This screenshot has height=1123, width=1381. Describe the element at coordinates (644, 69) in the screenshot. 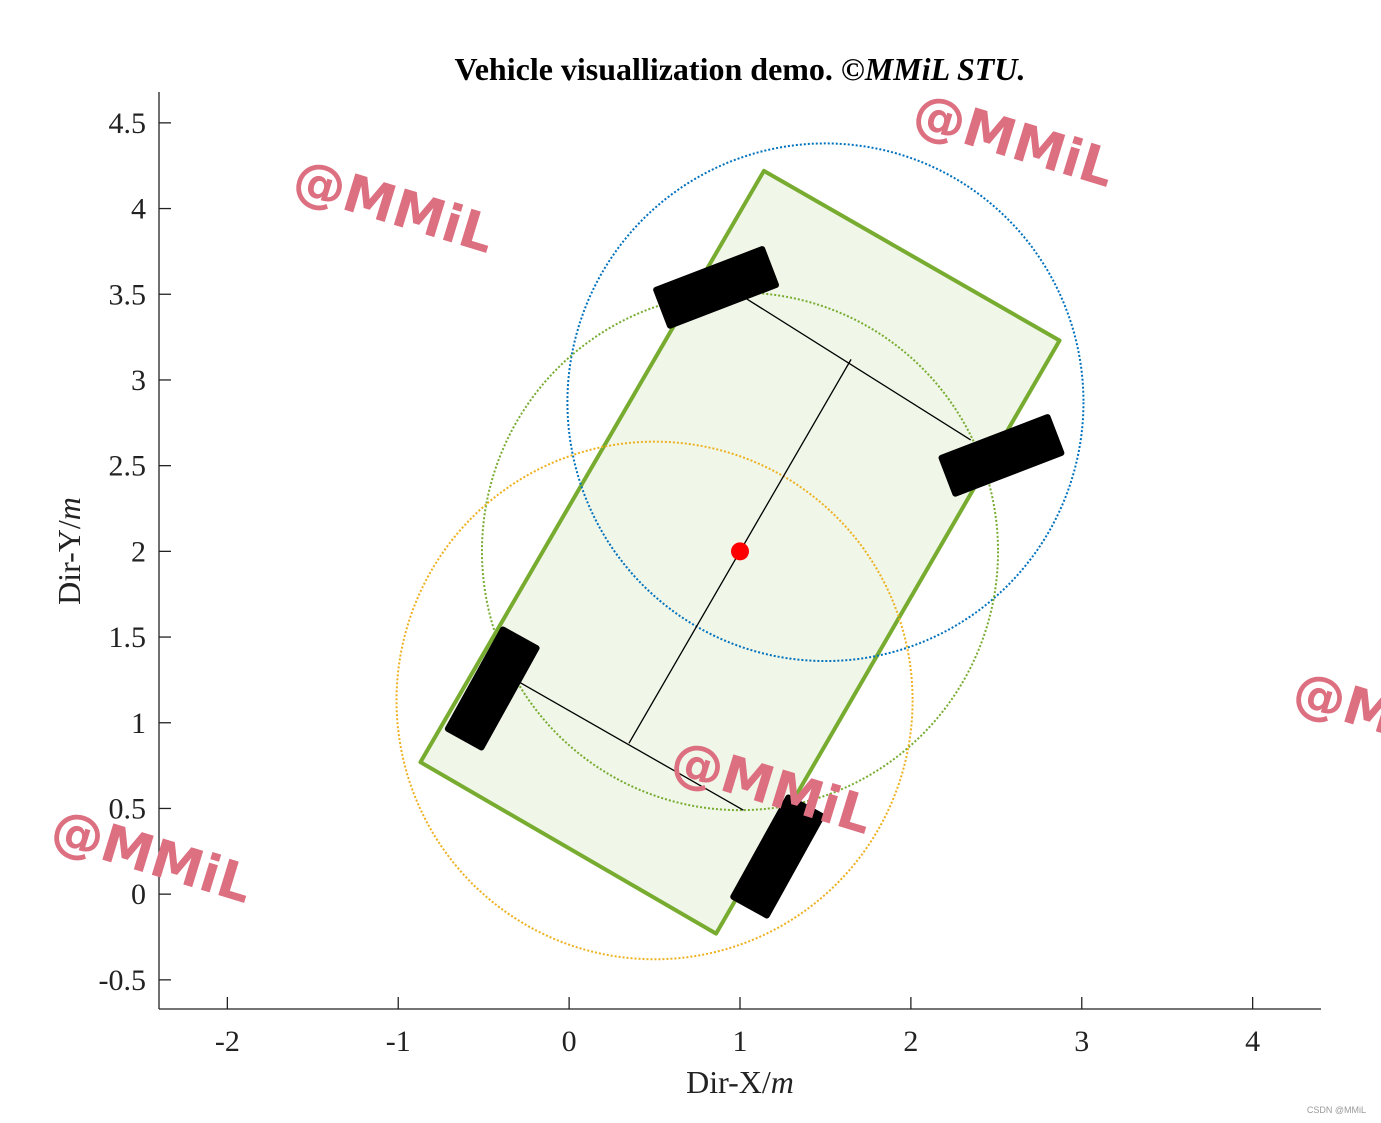

I see `chart-title-main: Vehicle visuallization demo.` at that location.